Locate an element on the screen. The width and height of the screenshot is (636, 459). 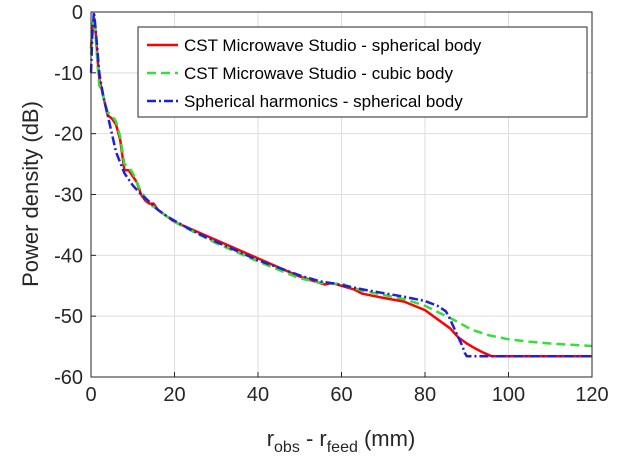
legend-label-spherical-harmonics: Spherical harmonics - spherical body is located at coordinates (323, 101).